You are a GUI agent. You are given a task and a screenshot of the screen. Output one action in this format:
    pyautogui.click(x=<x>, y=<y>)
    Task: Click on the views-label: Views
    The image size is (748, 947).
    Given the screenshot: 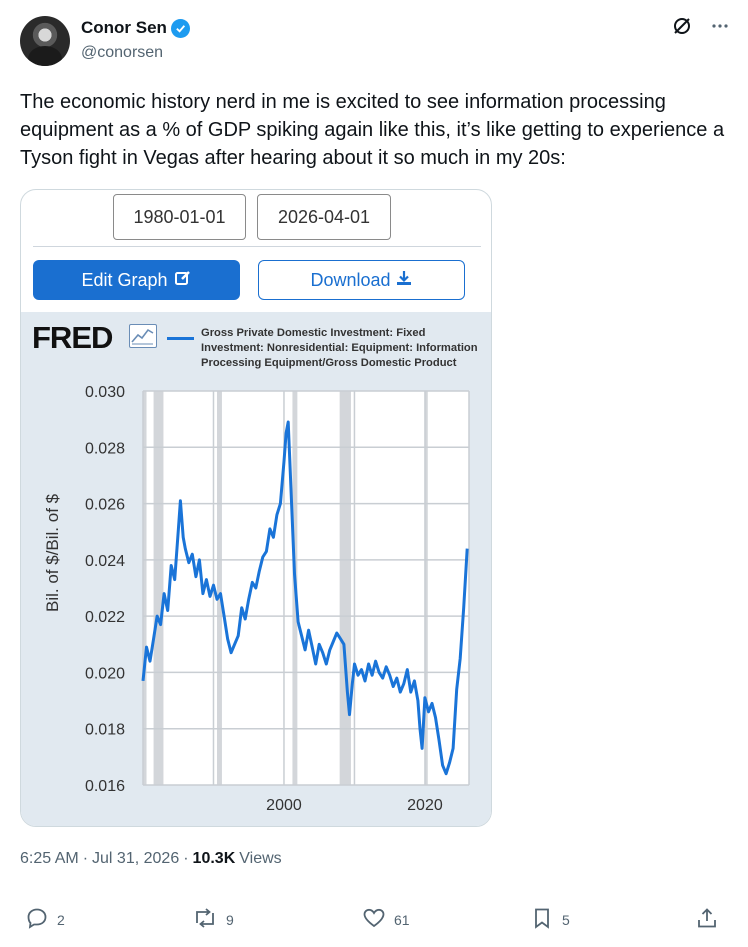 What is the action you would take?
    pyautogui.click(x=260, y=858)
    